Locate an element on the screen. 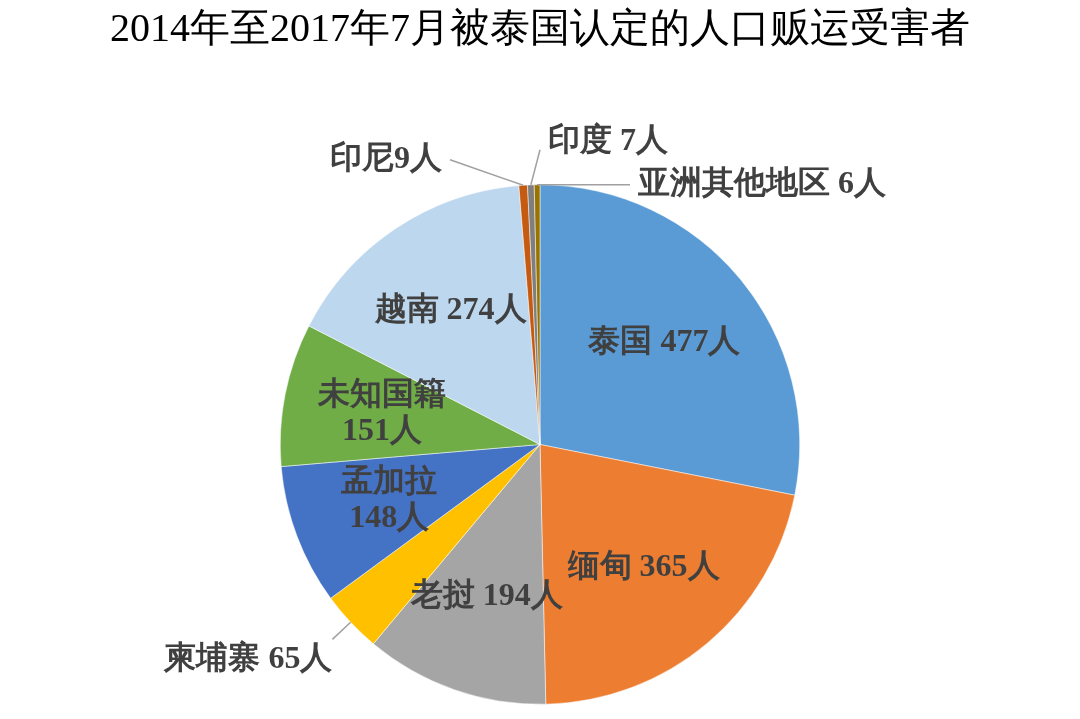 The height and width of the screenshot is (719, 1080). slice-label: 缅甸 365人 is located at coordinates (643, 565).